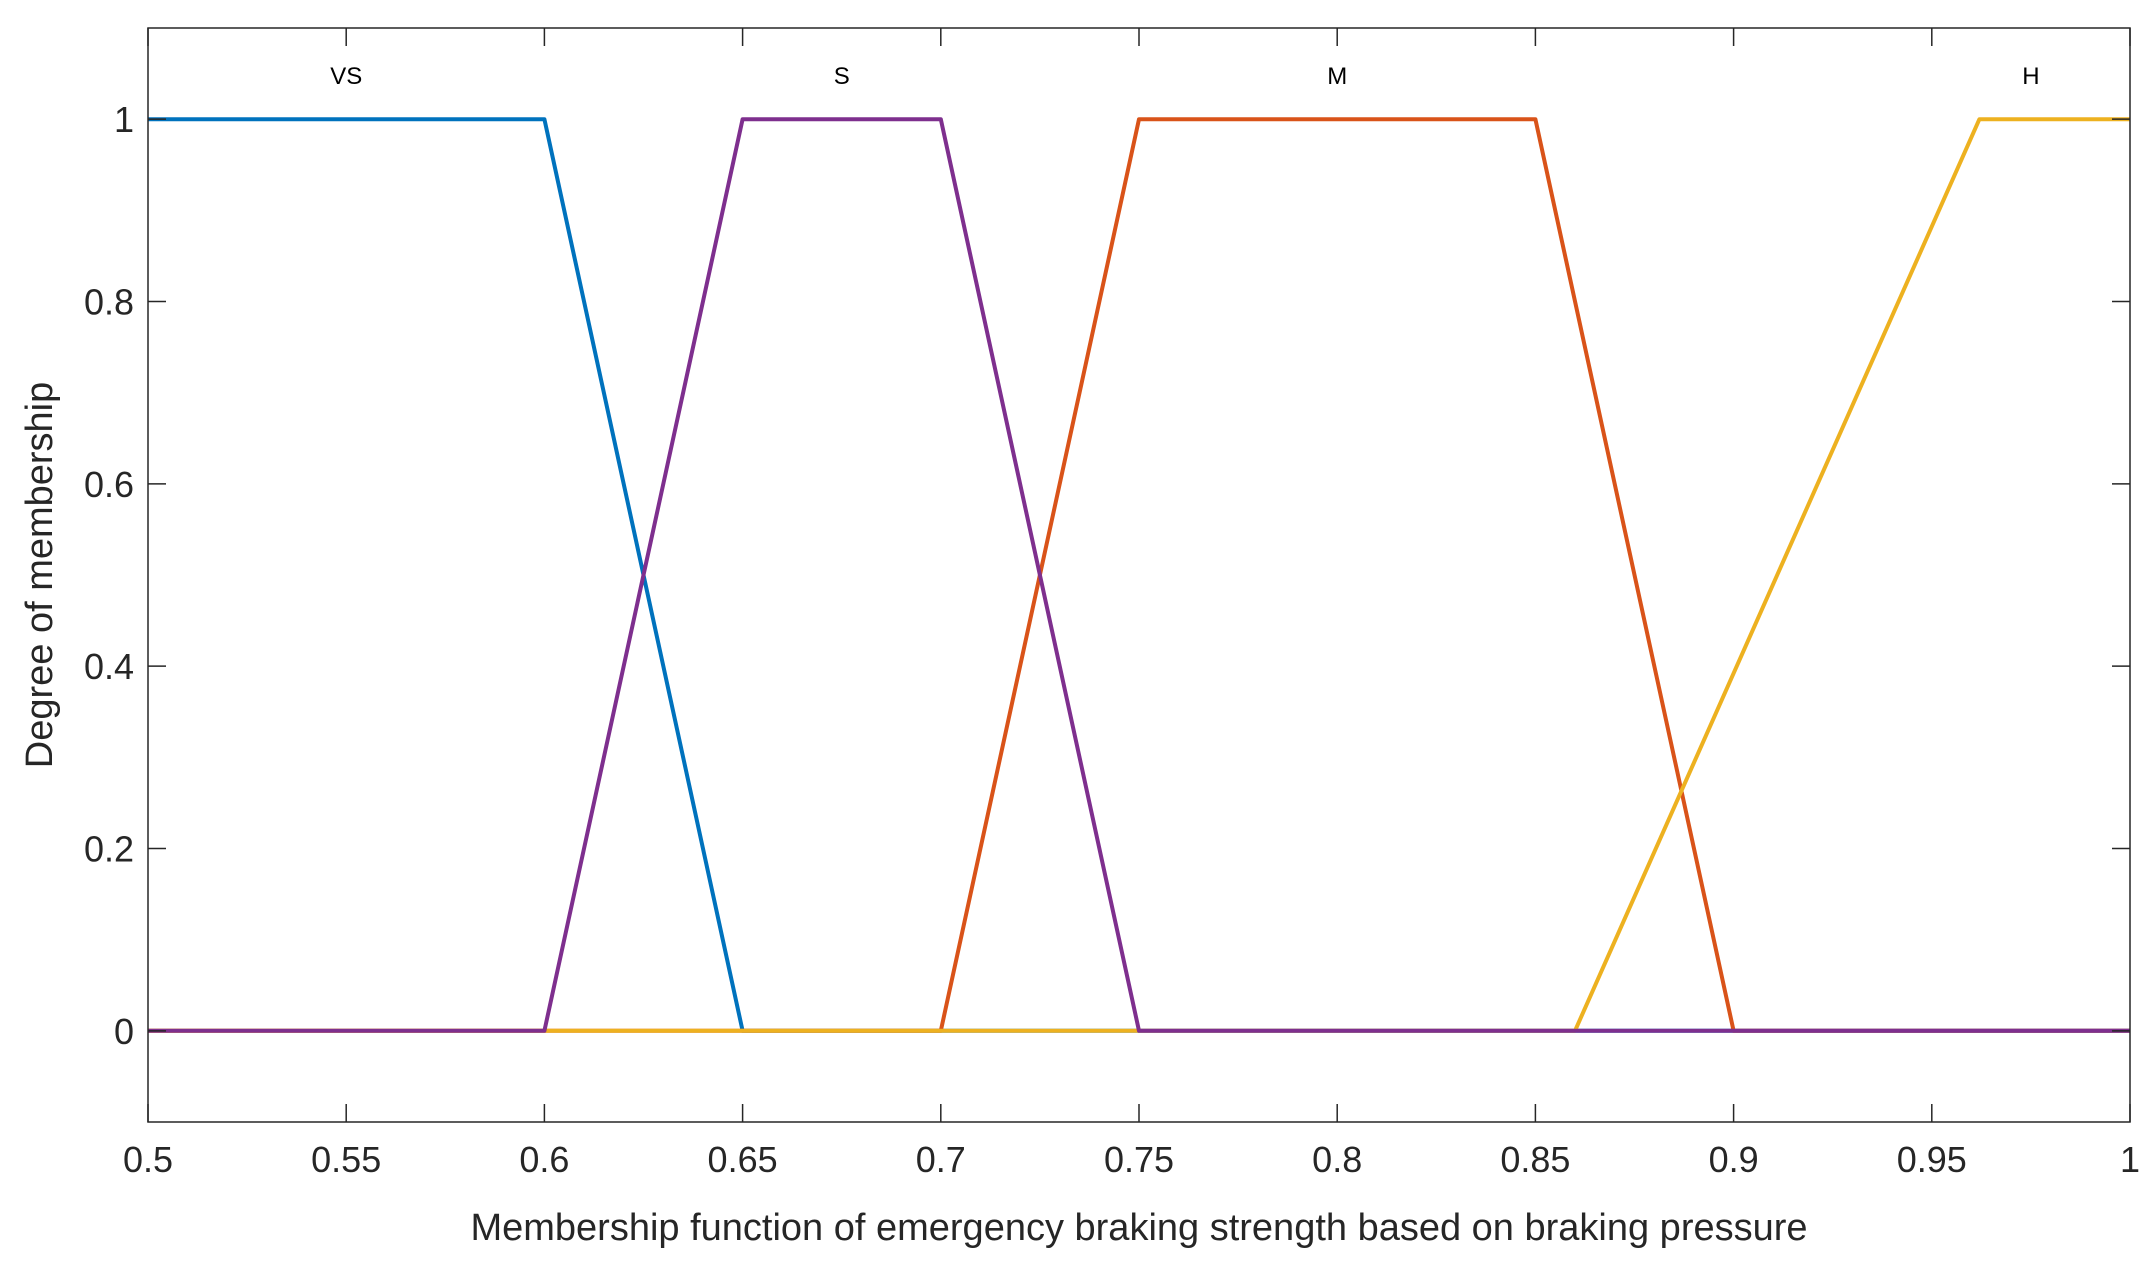 Image resolution: width=2155 pixels, height=1270 pixels. Describe the element at coordinates (109, 666) in the screenshot. I see `y-tick-label: 0.4` at that location.